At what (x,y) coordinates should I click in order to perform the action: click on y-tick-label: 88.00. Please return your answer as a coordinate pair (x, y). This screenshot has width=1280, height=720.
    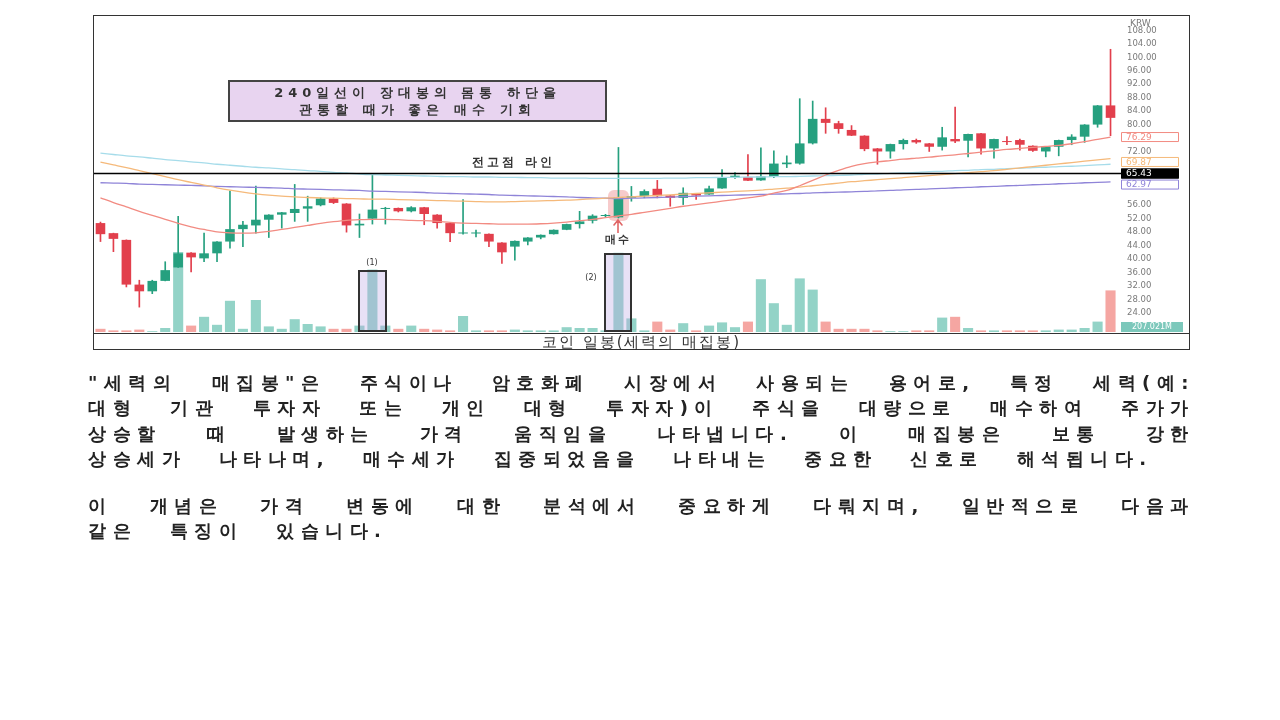
    Looking at the image, I should click on (1139, 96).